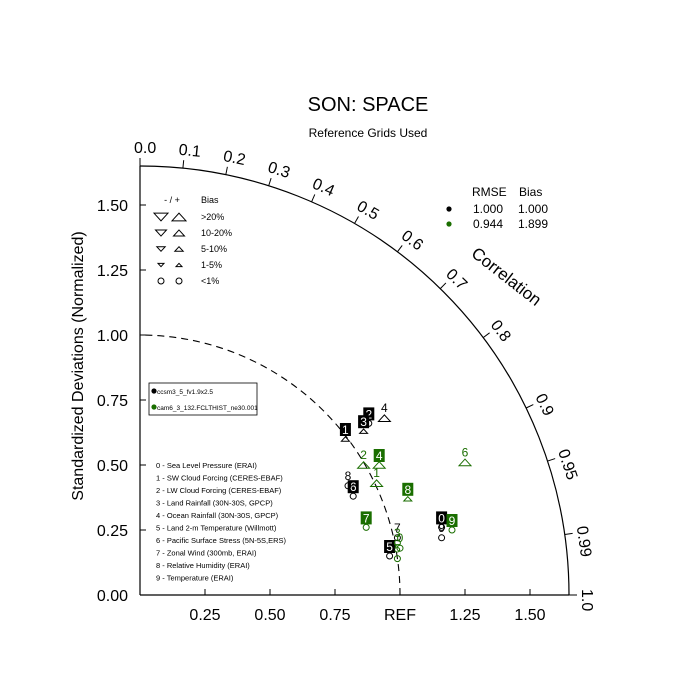 The height and width of the screenshot is (700, 700). I want to click on bias-legend: - / + Bias >20% 10-20% 5-10% 1-5% <1%, so click(192, 240).